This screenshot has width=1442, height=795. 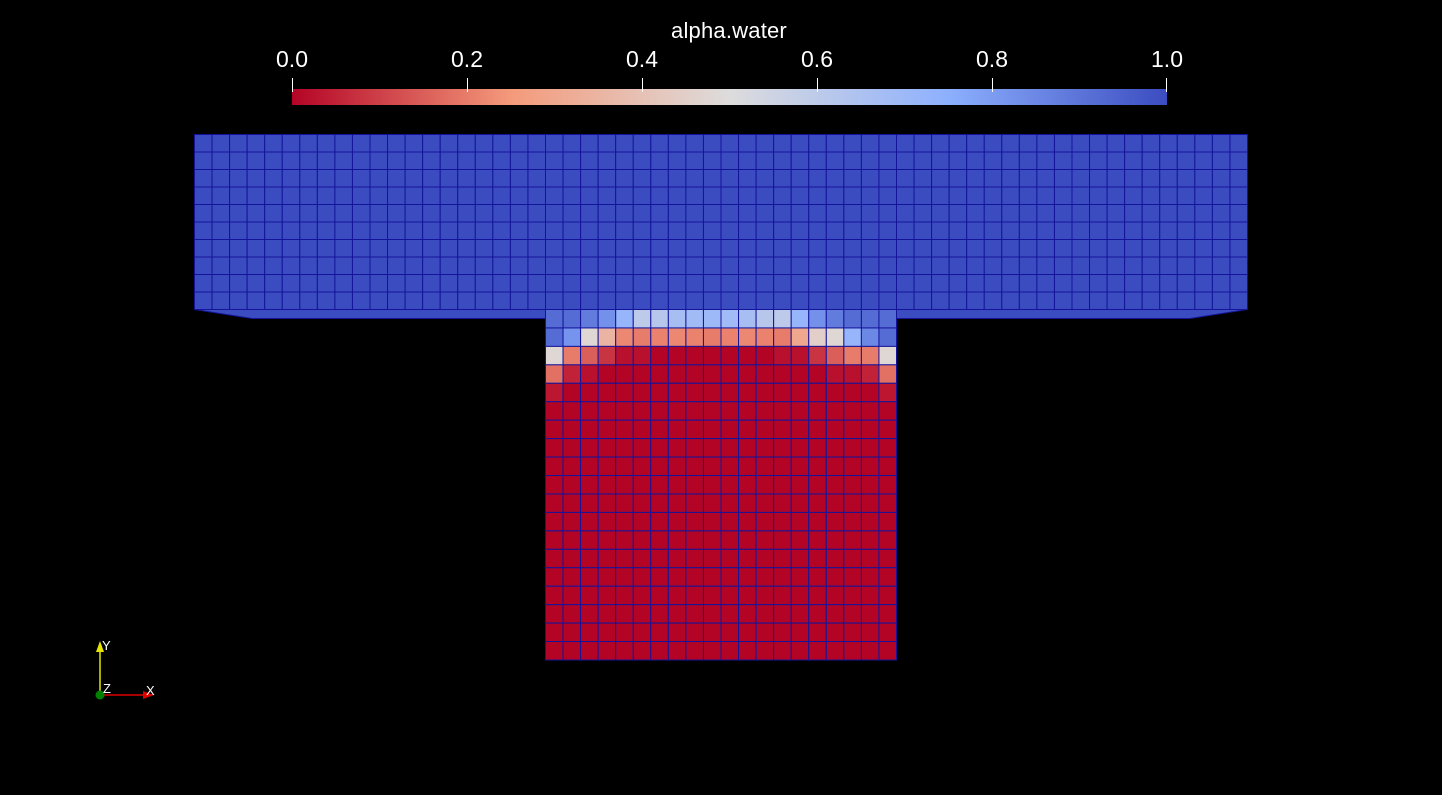 What do you see at coordinates (642, 59) in the screenshot?
I see `colorbar-tick-label: 0.4` at bounding box center [642, 59].